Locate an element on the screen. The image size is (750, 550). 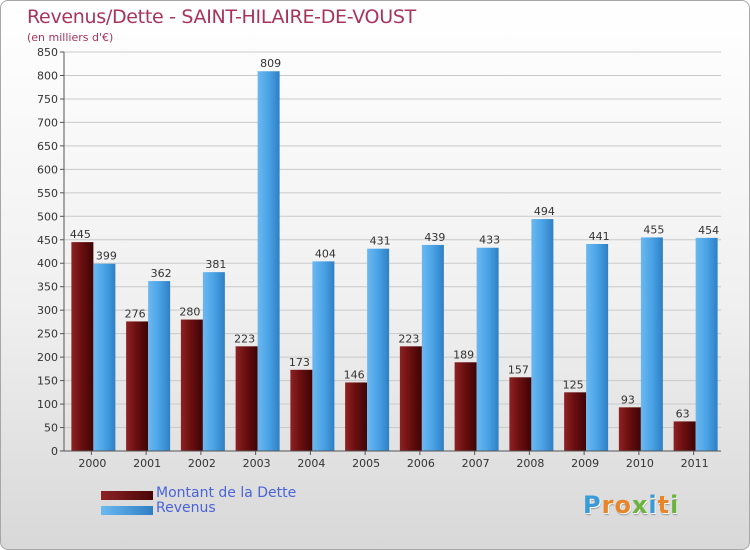
x-tick-label: 2001 is located at coordinates (147, 463).